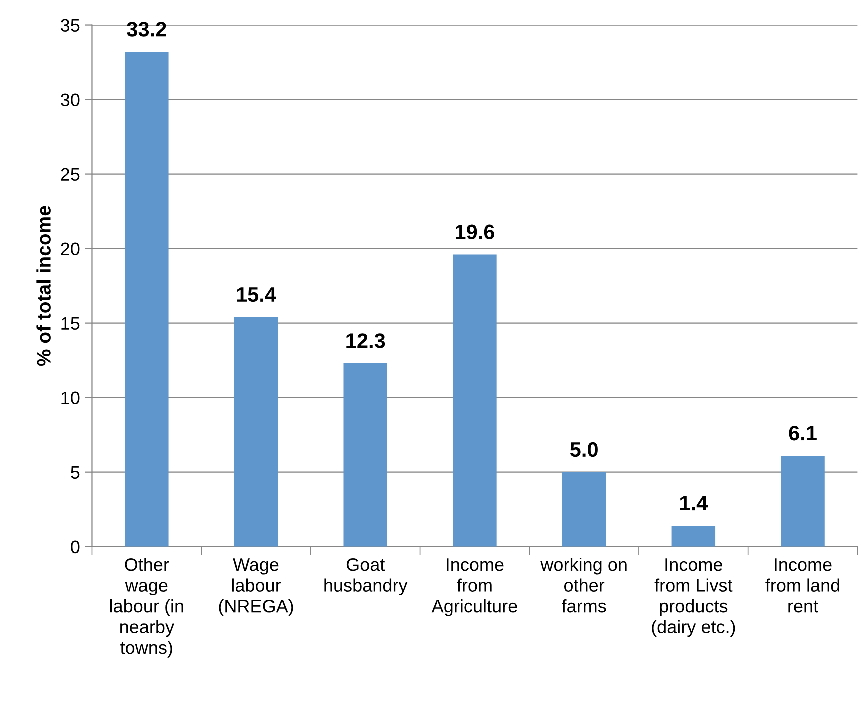 The width and height of the screenshot is (862, 702). Describe the element at coordinates (75, 473) in the screenshot. I see `y-tick-label: 5` at that location.